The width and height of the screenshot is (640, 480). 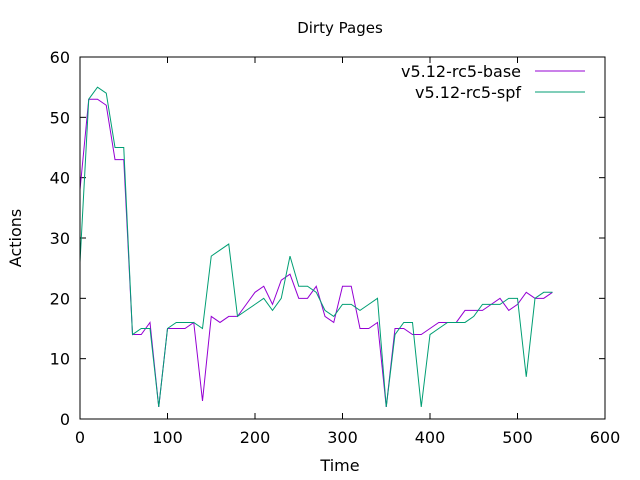 What do you see at coordinates (605, 437) in the screenshot?
I see `x-tick-label: 600` at bounding box center [605, 437].